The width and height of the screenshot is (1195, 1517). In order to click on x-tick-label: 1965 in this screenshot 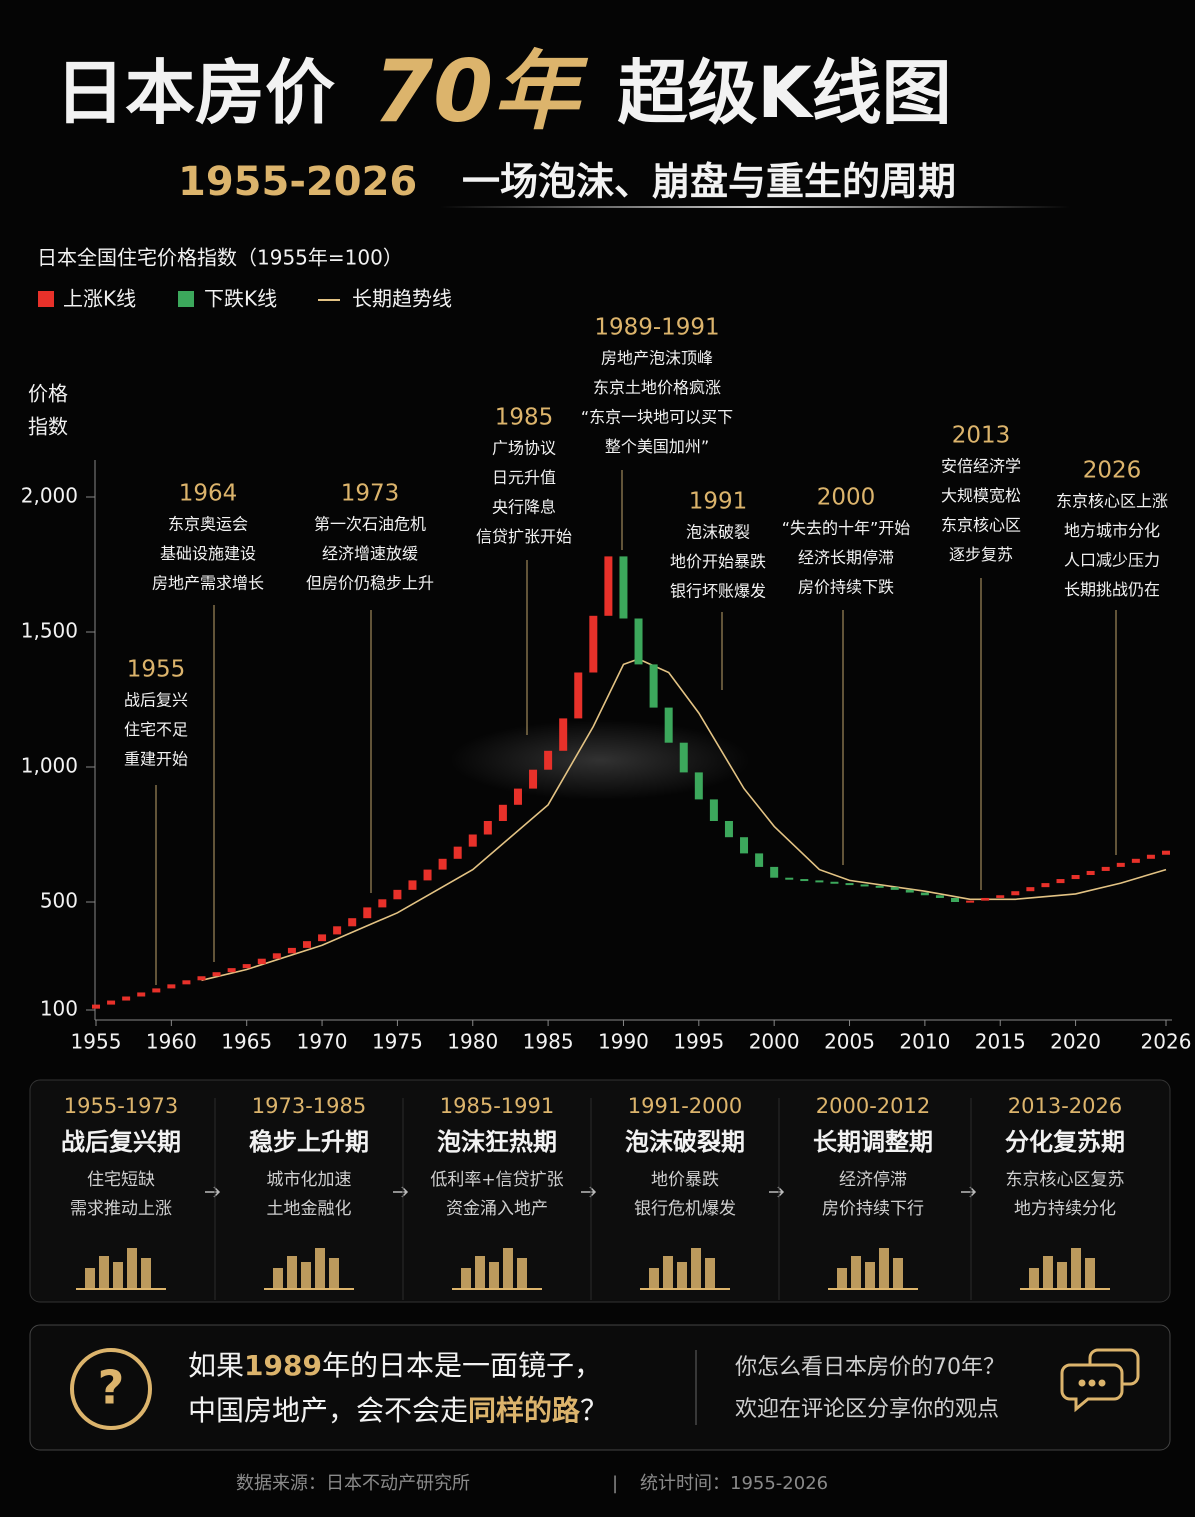, I will do `click(246, 1042)`.